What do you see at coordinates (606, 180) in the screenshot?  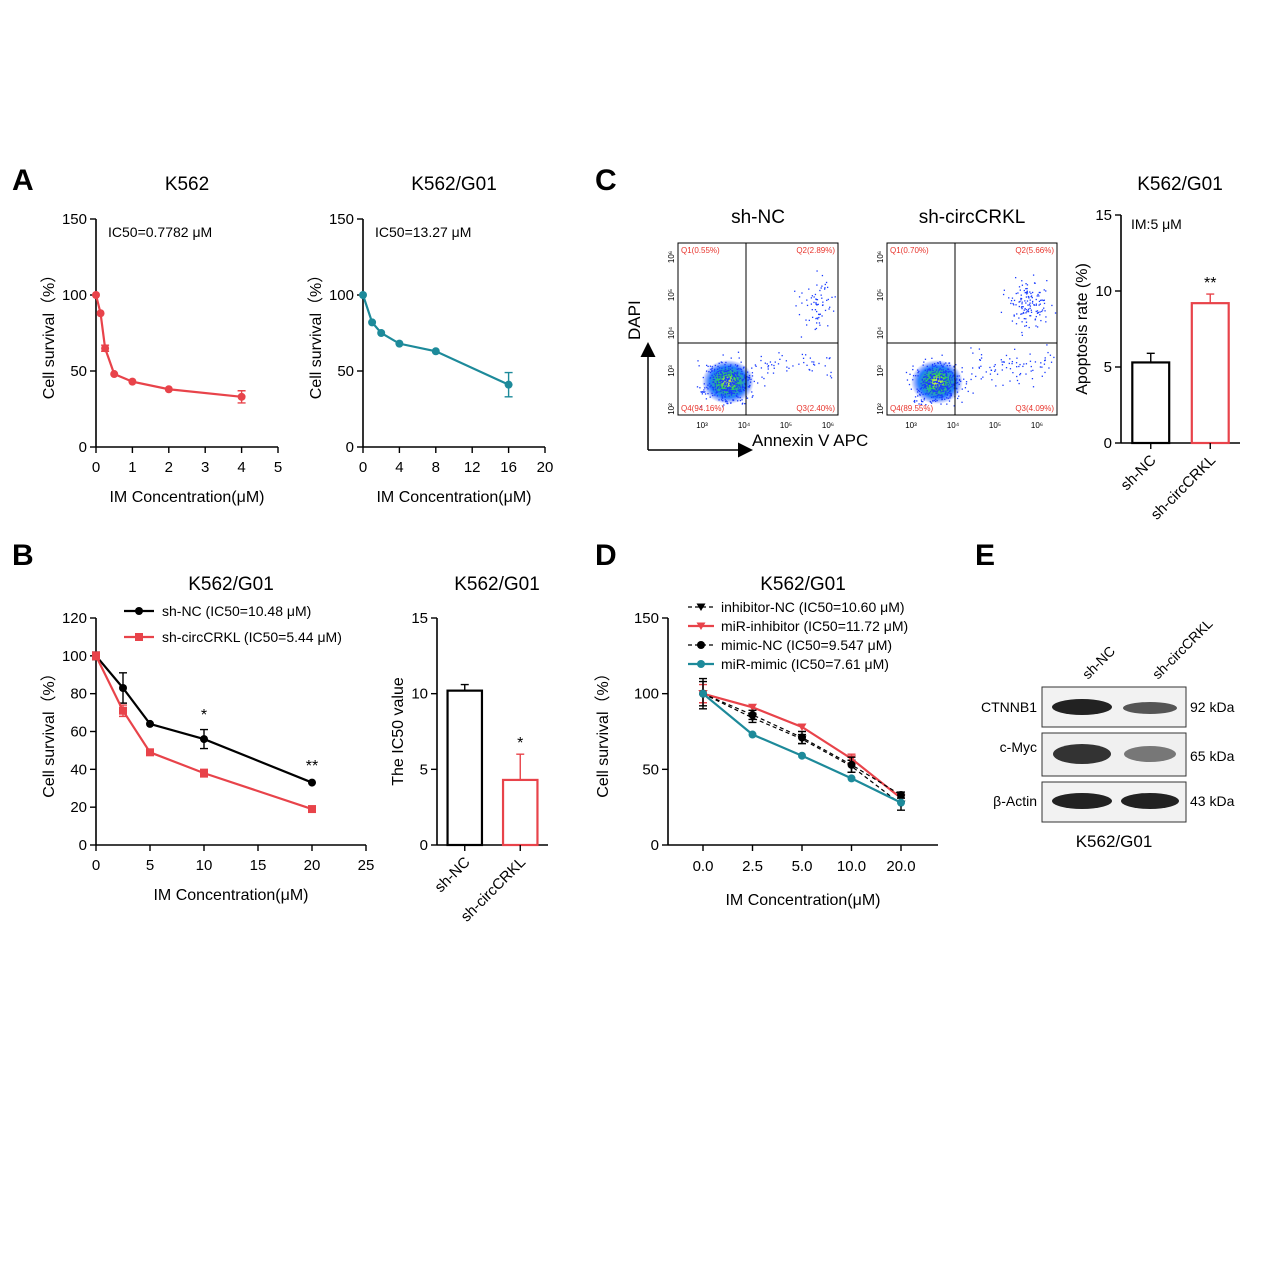 I see `panel-letter-c: C` at bounding box center [606, 180].